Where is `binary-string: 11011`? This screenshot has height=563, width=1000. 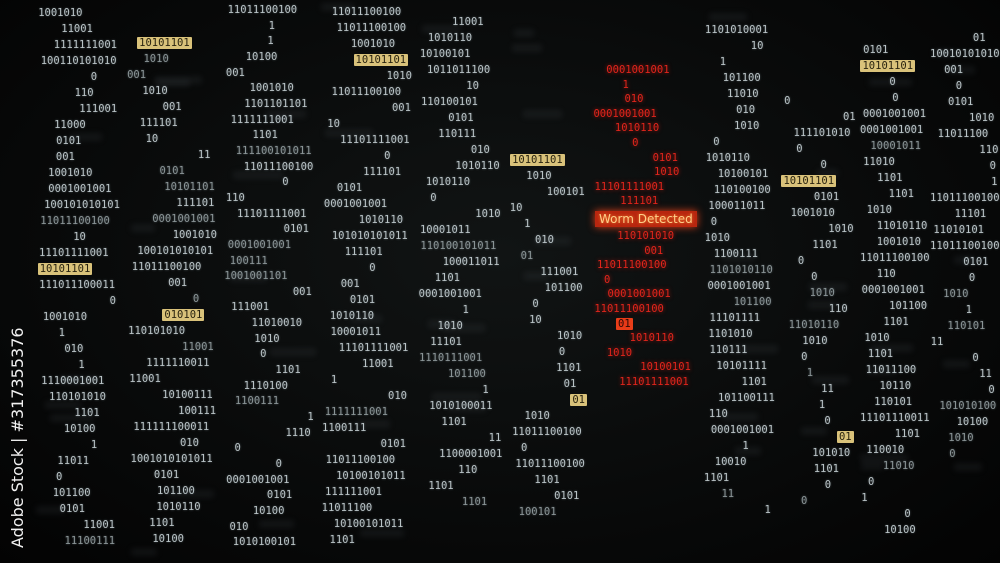
binary-string: 11011 is located at coordinates (73, 460).